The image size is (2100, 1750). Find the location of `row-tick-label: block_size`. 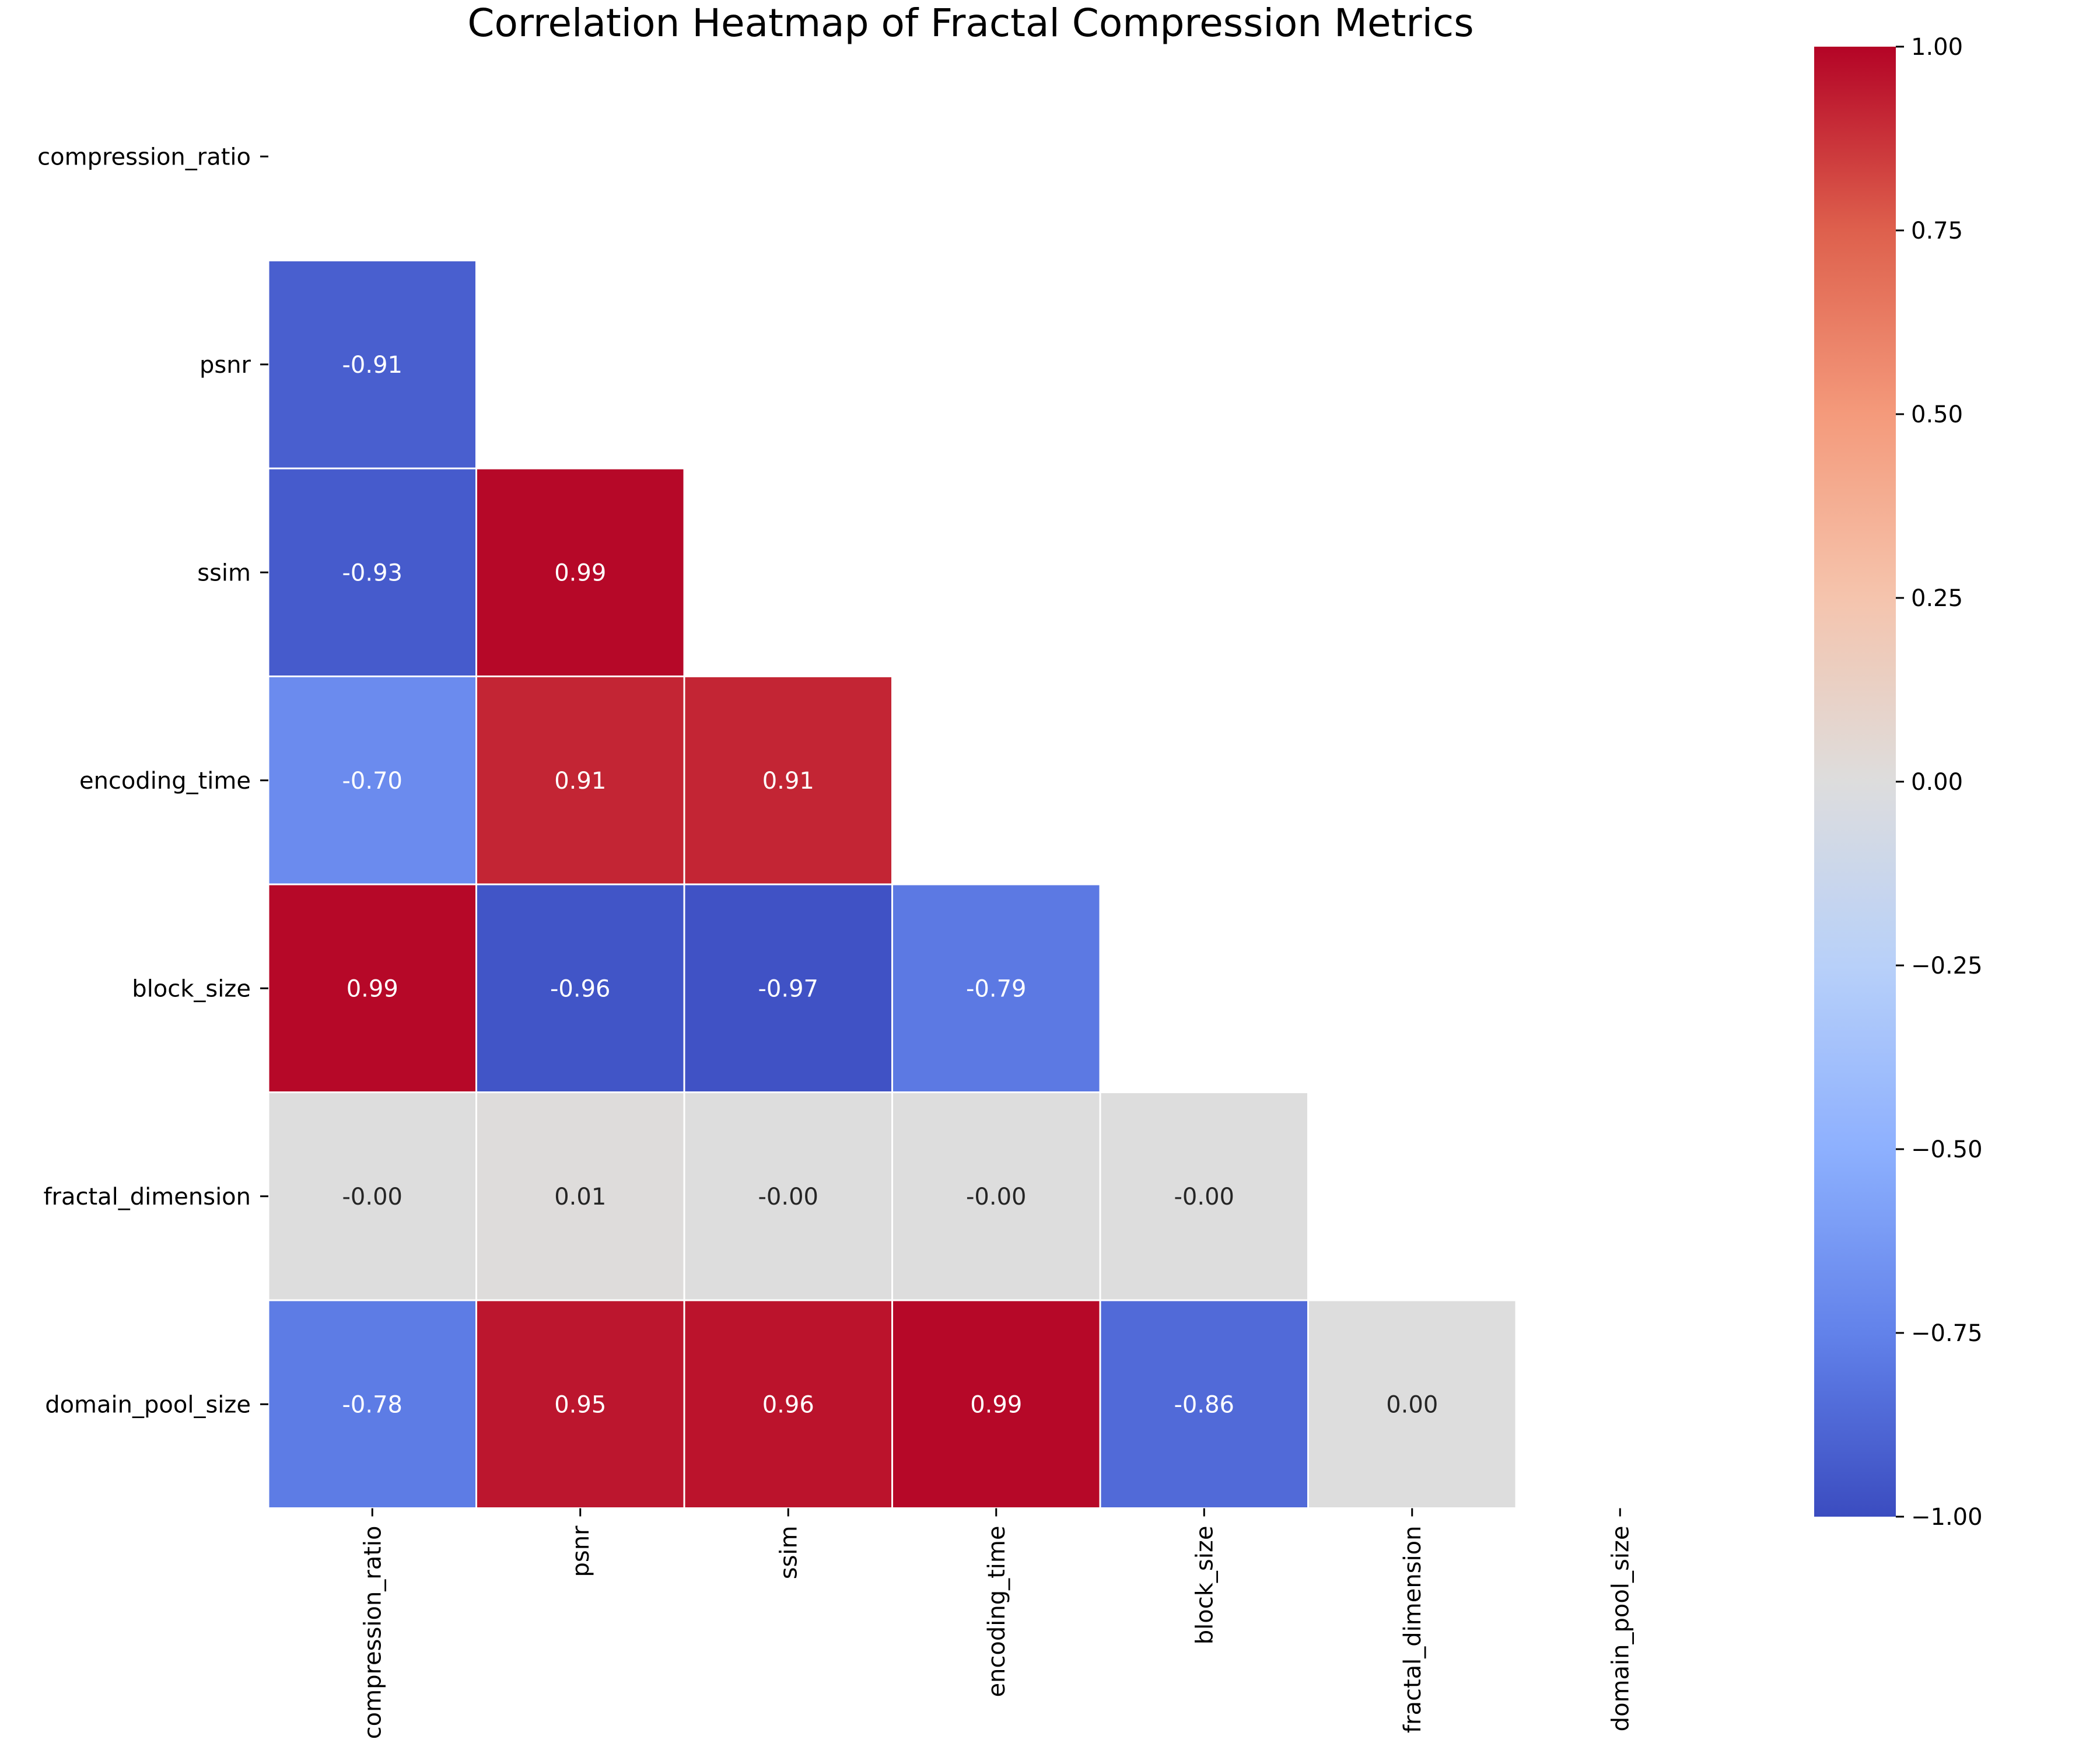

row-tick-label: block_size is located at coordinates (191, 988).